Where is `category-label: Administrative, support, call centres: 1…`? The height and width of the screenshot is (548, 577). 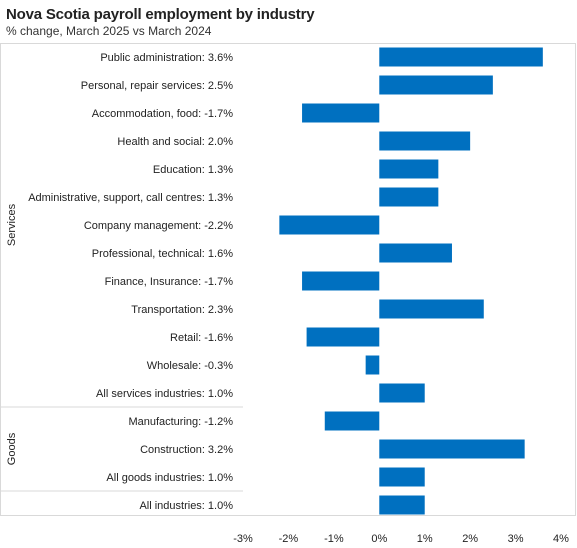 category-label: Administrative, support, call centres: 1… is located at coordinates (130, 198).